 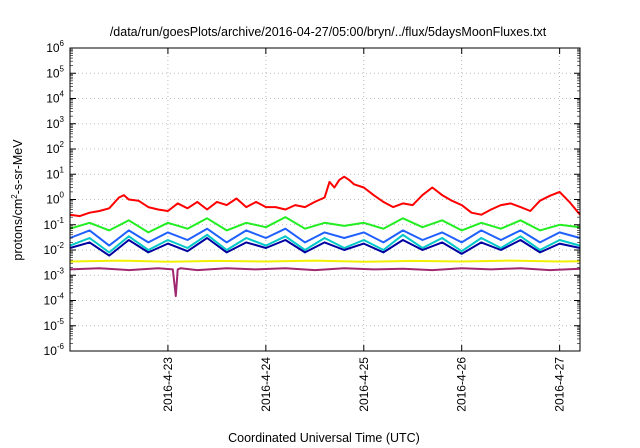 I want to click on y-tick-label-exp: -4, so click(x=61, y=296).